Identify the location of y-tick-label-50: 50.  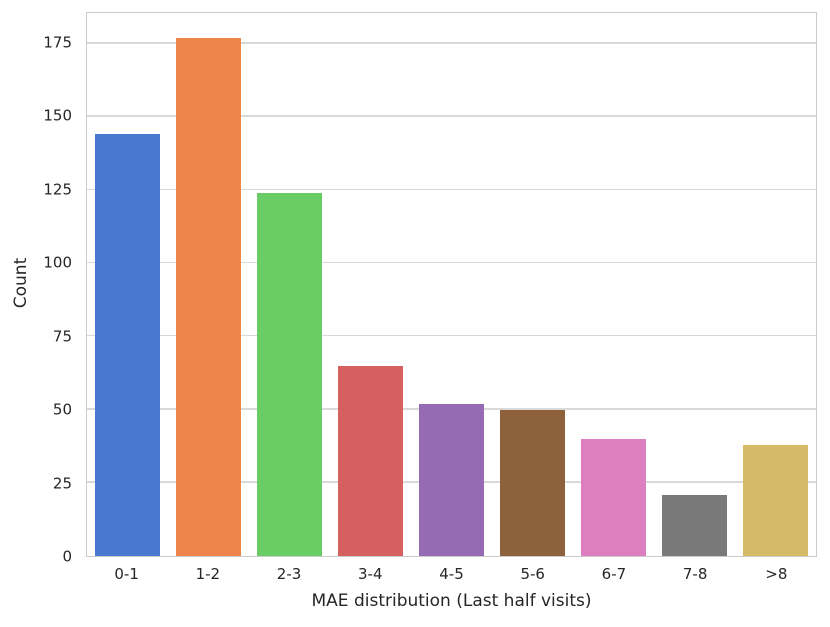
(62, 409).